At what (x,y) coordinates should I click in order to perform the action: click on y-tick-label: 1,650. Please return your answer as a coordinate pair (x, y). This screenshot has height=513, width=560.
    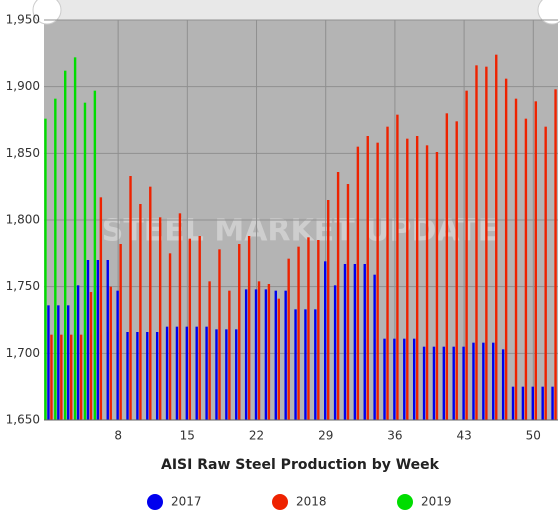
    Looking at the image, I should click on (23, 420).